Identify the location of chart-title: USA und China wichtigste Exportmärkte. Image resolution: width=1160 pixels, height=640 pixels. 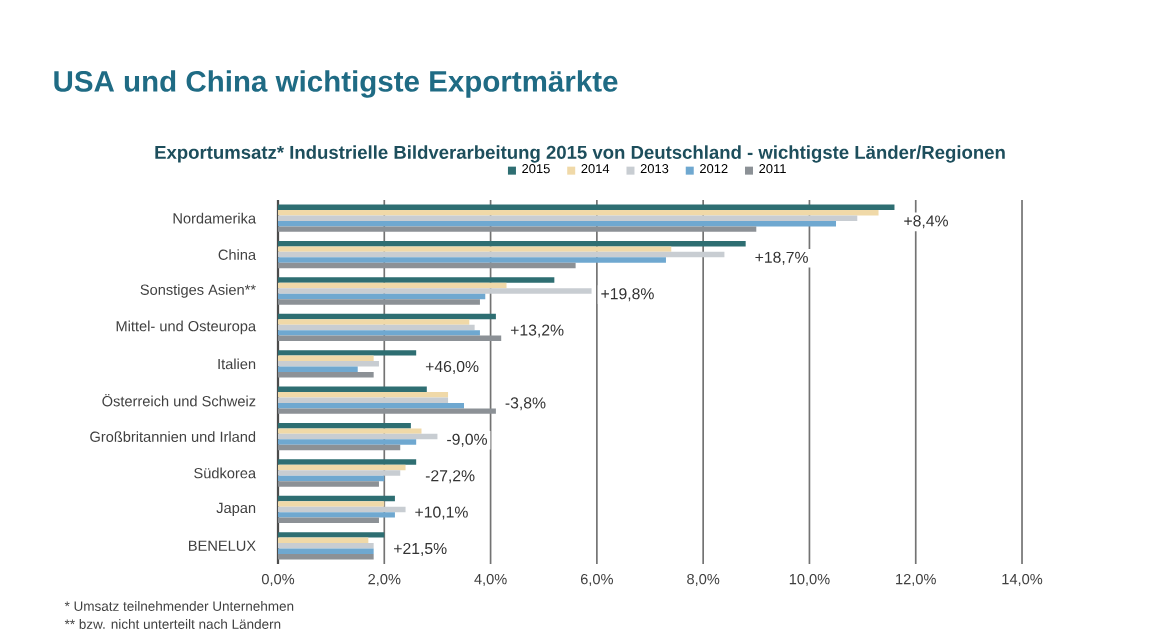
(336, 84).